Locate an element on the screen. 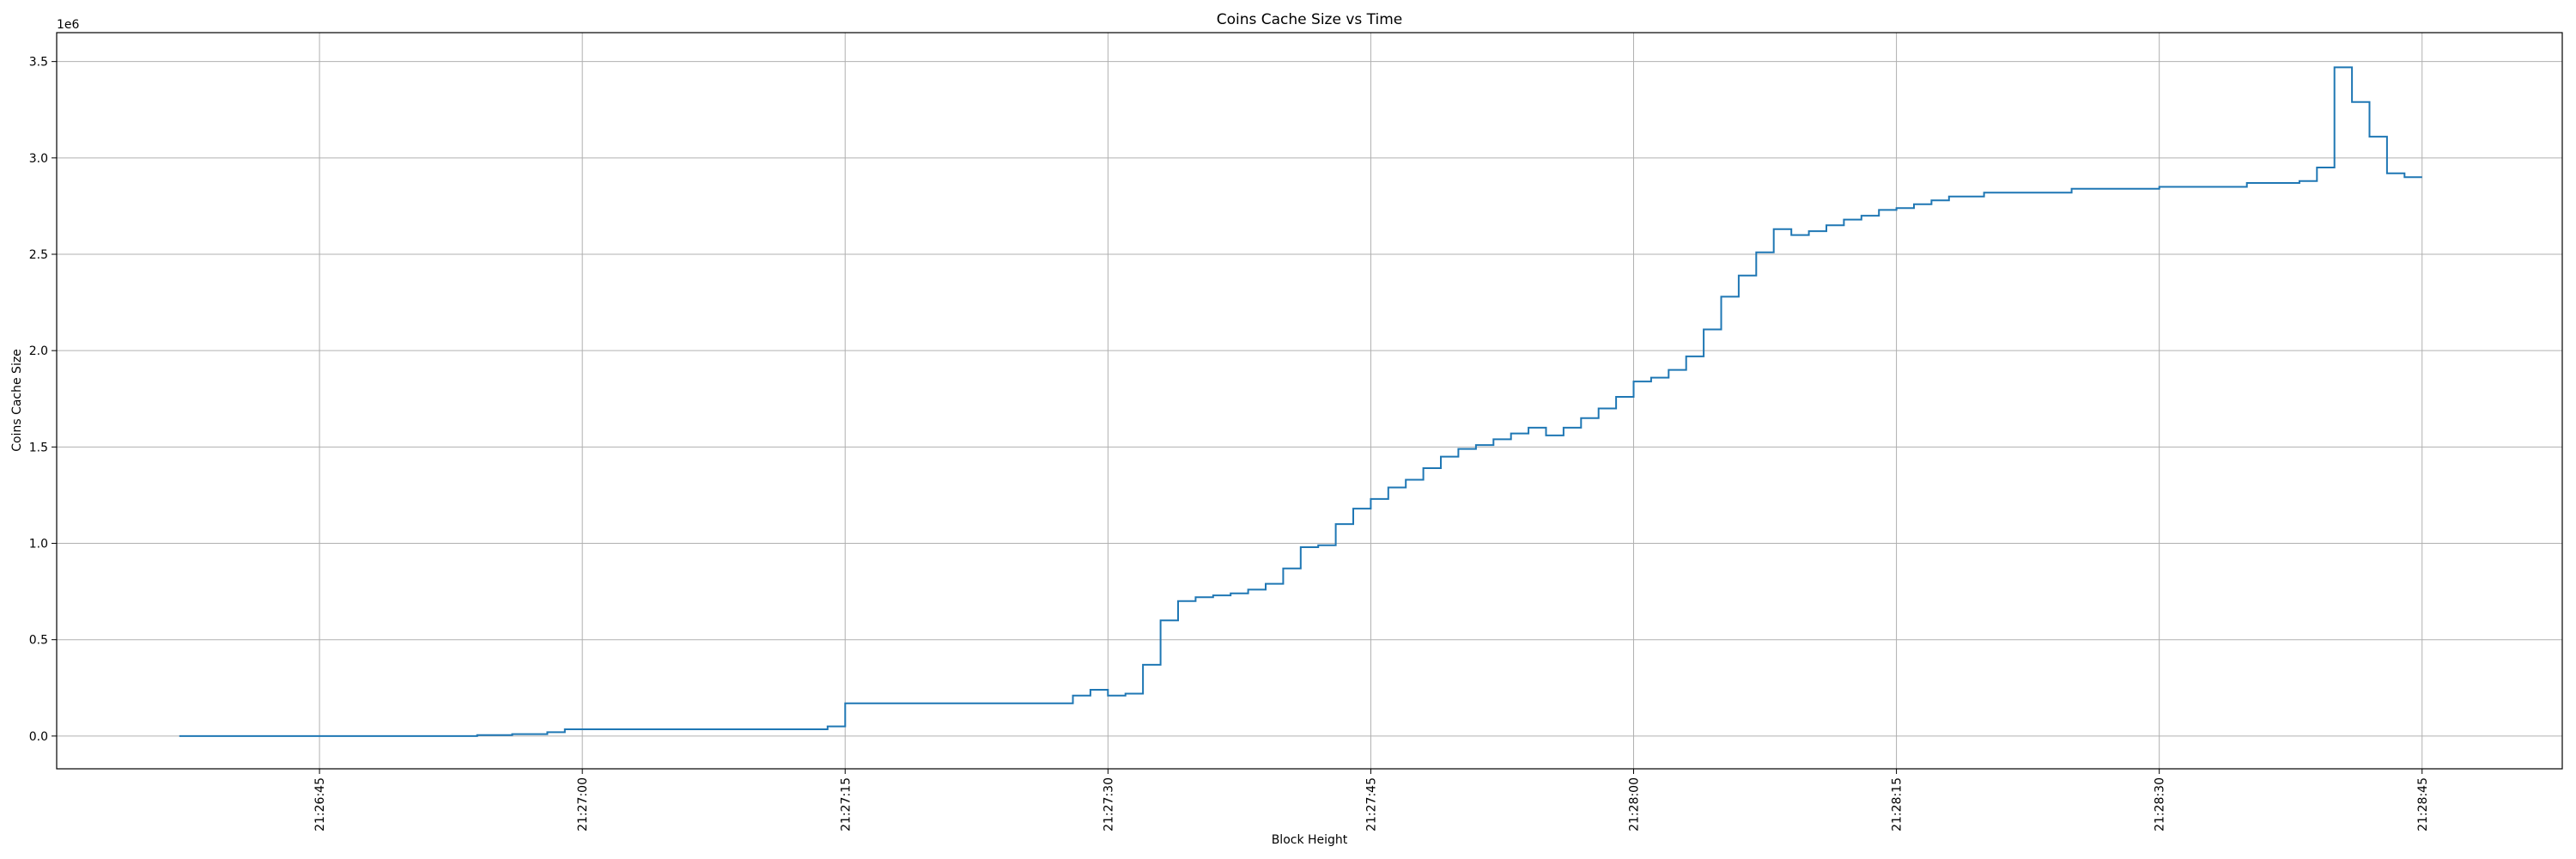 The image size is (2576, 859). x-tick-label: 21:28:15 is located at coordinates (1898, 804).